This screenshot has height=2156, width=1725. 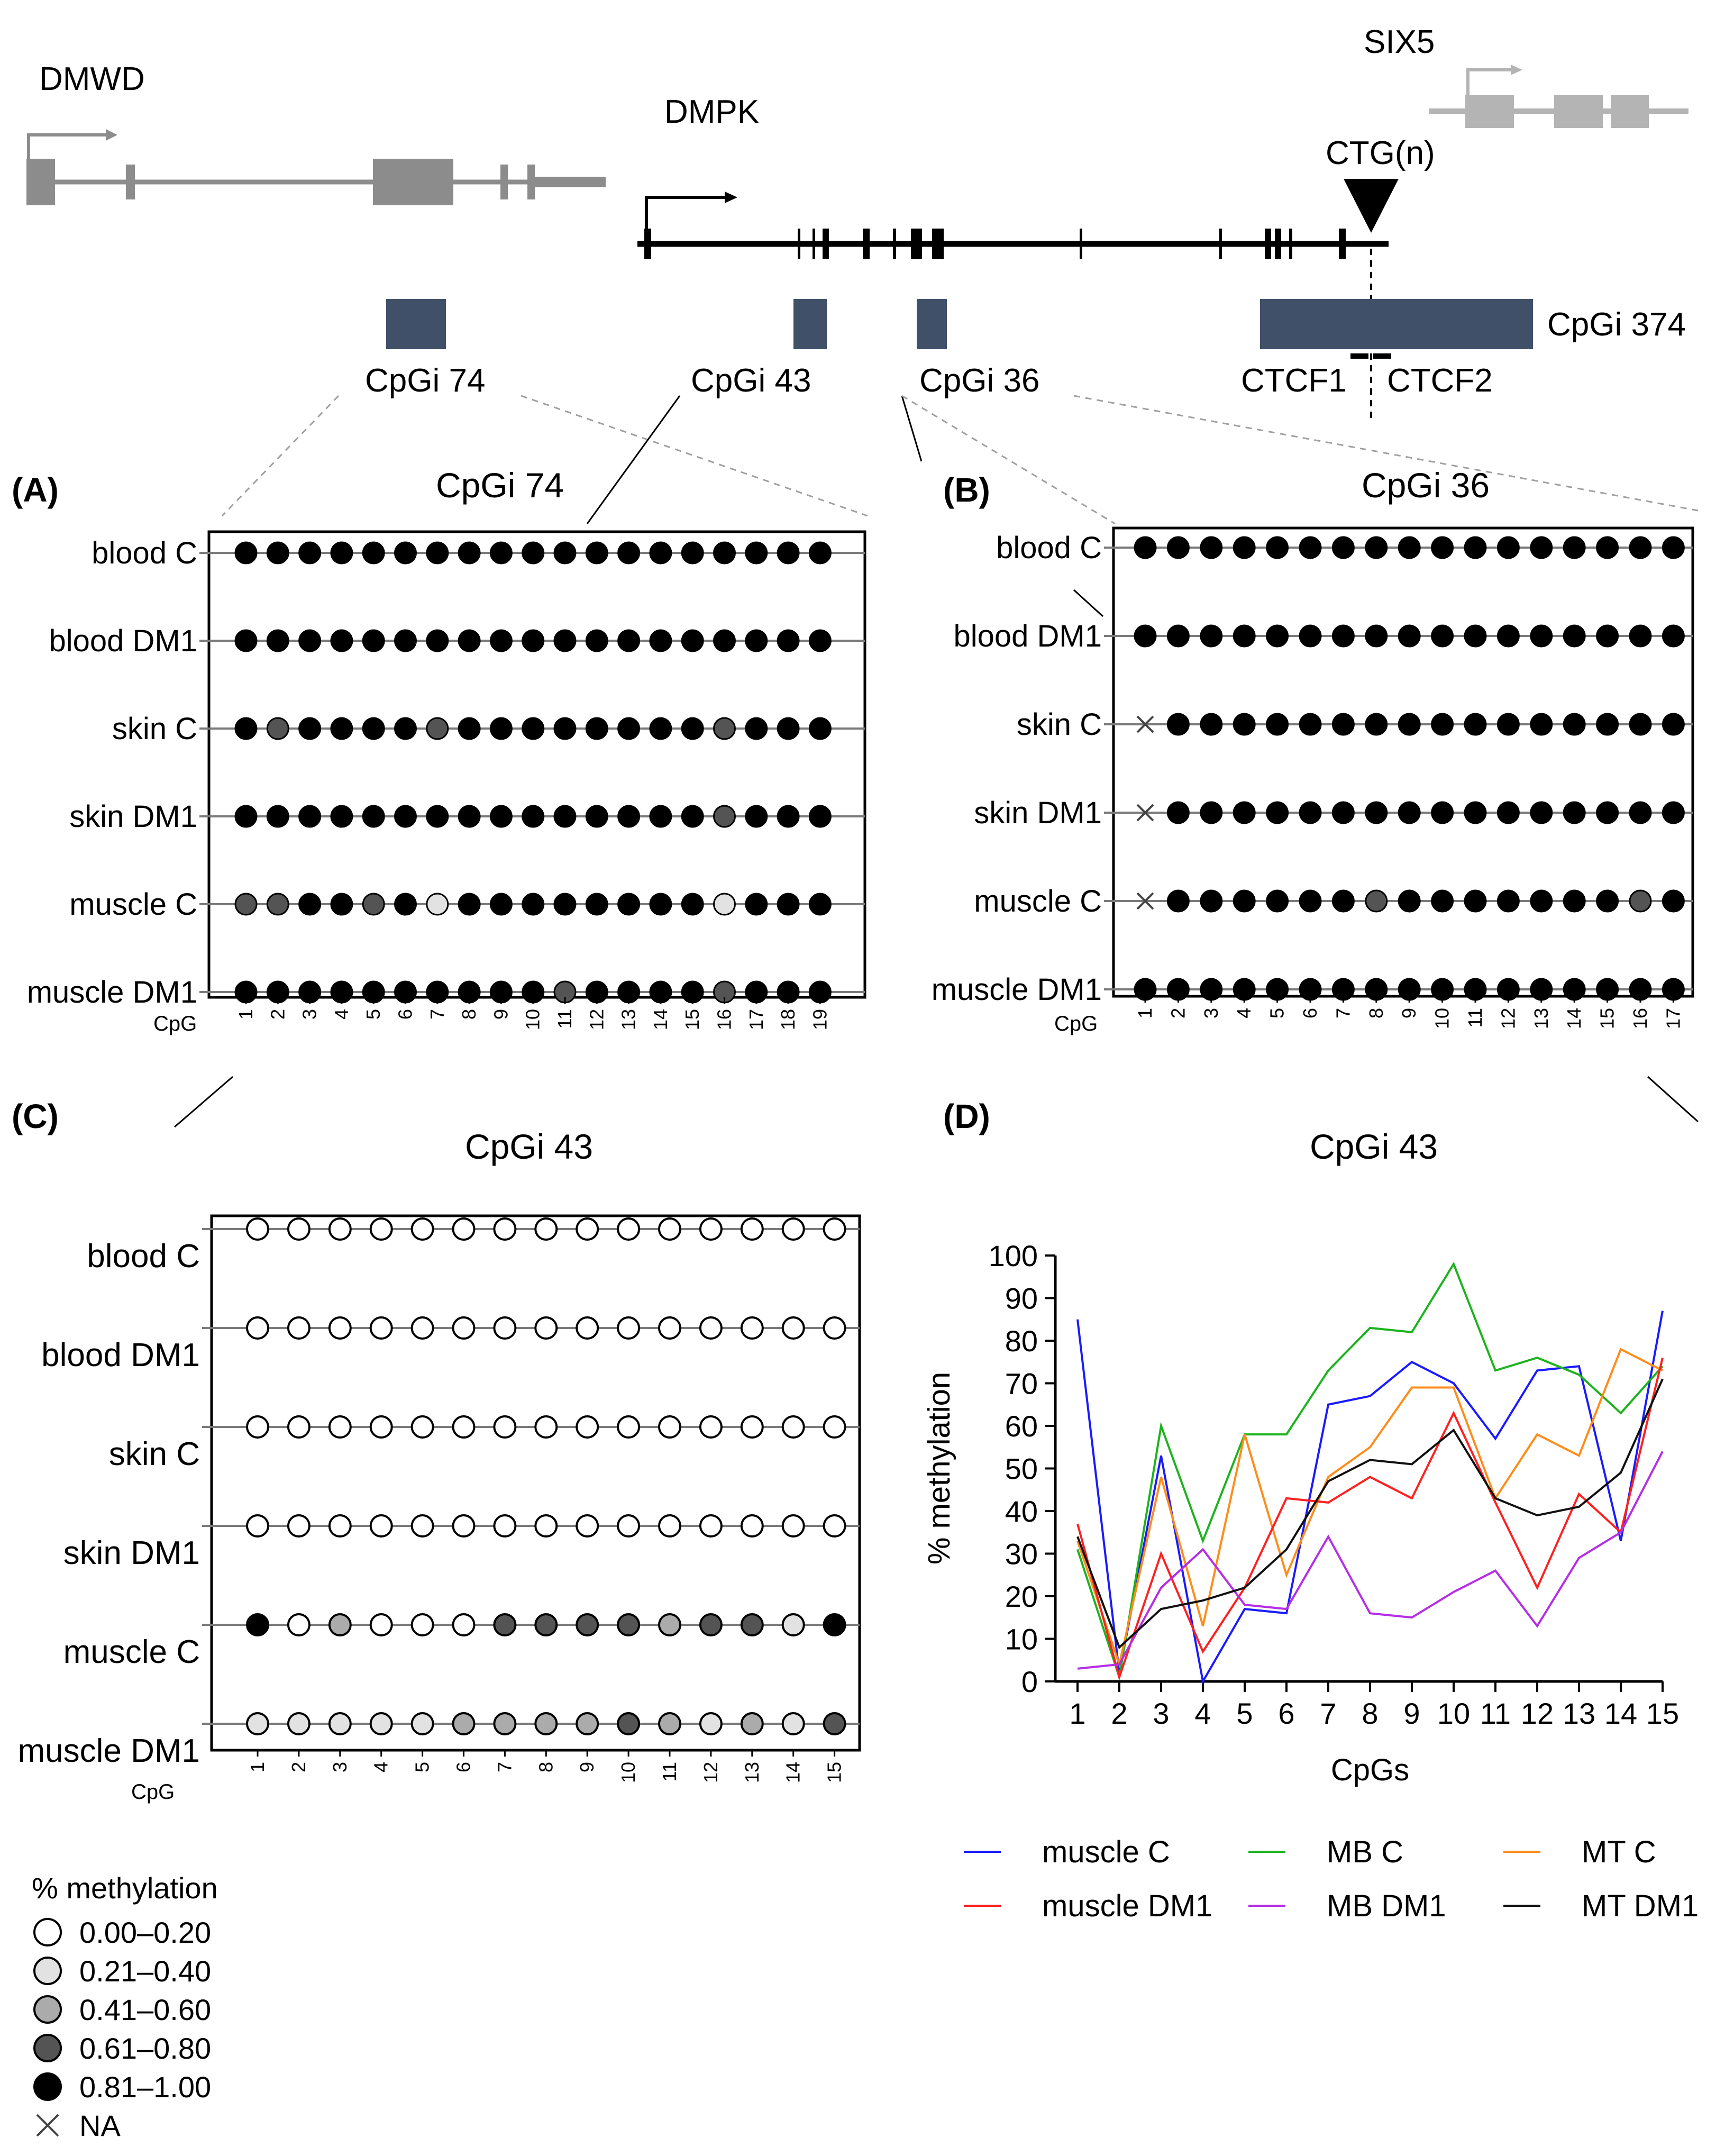 What do you see at coordinates (1244, 1714) in the screenshot?
I see `x-tick-label: 5` at bounding box center [1244, 1714].